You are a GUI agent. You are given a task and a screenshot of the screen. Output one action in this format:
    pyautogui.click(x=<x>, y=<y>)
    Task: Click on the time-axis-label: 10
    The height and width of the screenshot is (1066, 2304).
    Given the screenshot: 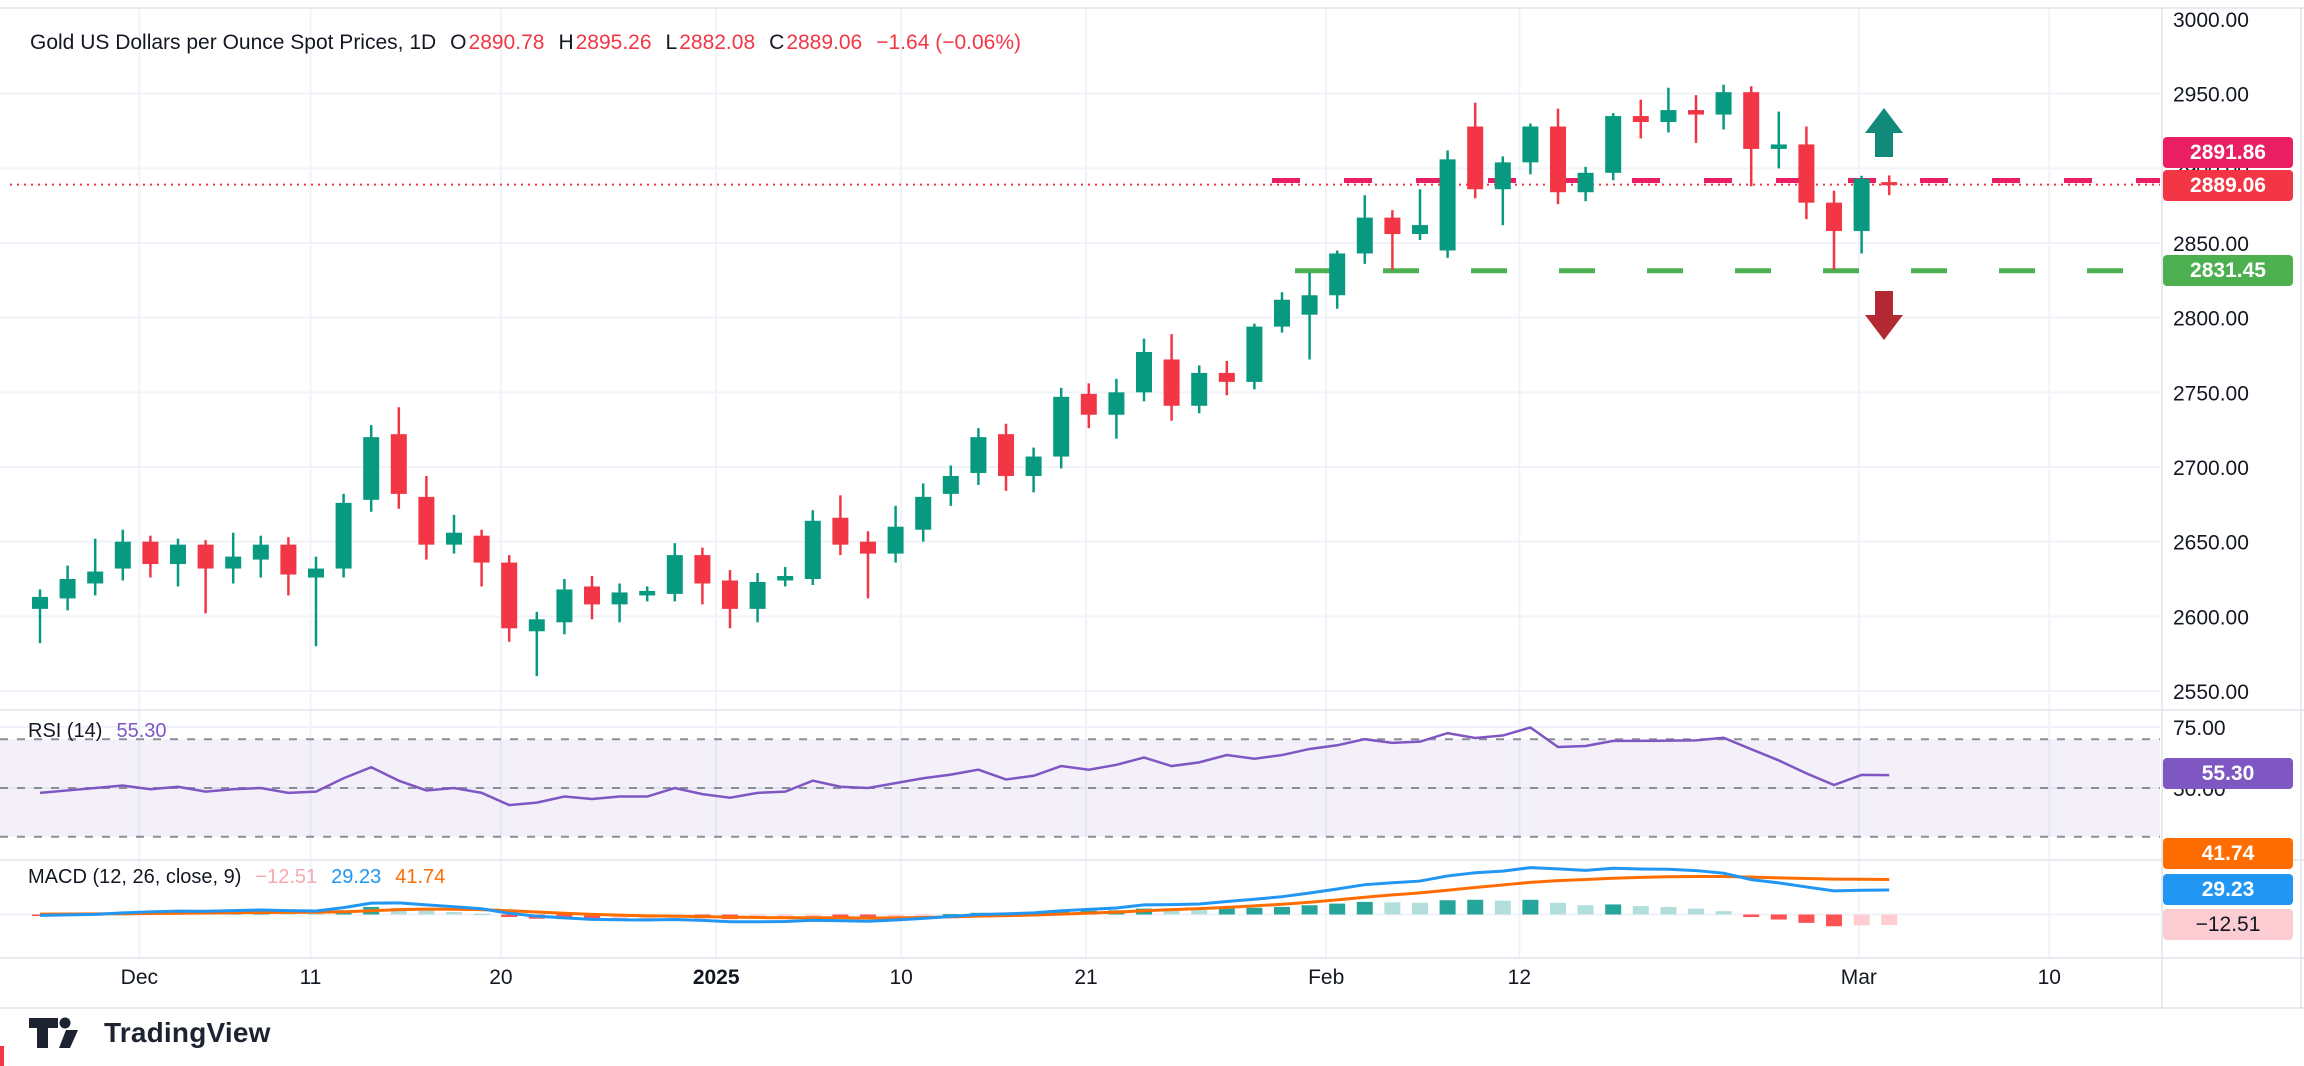 What is the action you would take?
    pyautogui.click(x=2049, y=977)
    